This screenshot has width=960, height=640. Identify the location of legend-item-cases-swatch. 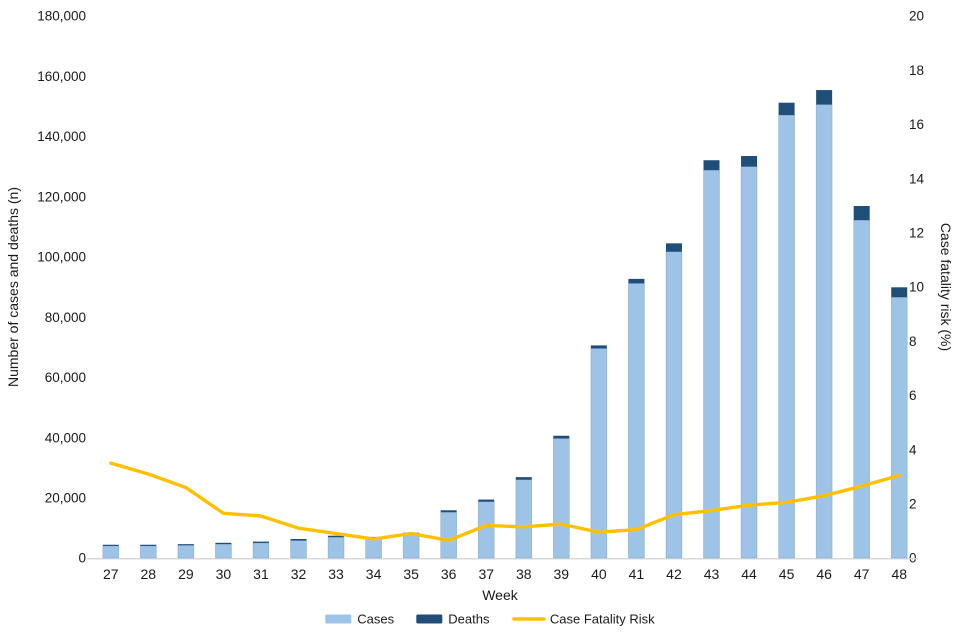
(338, 619).